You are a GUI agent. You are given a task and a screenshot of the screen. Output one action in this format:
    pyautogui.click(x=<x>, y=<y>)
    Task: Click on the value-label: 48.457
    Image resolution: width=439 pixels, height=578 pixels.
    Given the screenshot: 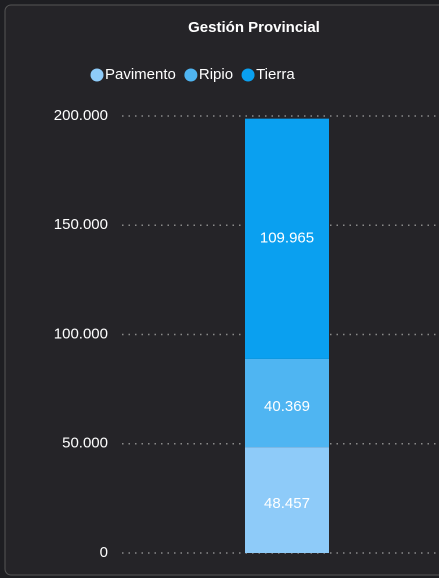 What is the action you would take?
    pyautogui.click(x=287, y=503)
    